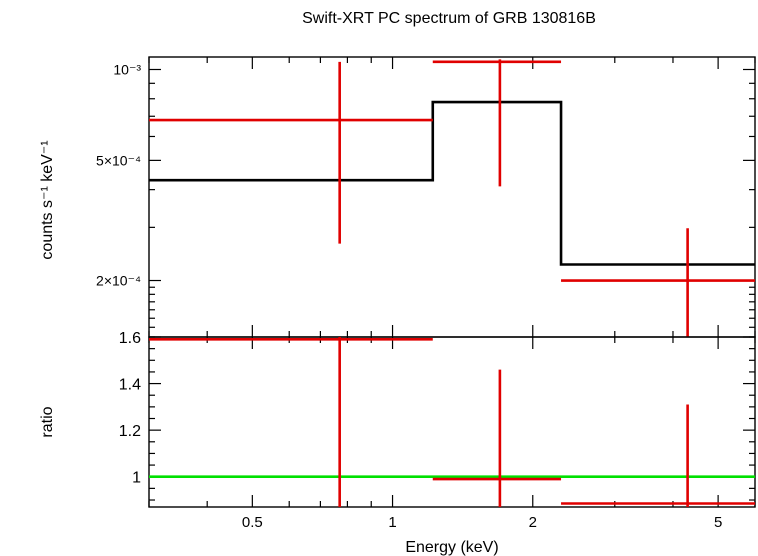 This screenshot has width=758, height=556. I want to click on ratio-y-axis-label: ratio, so click(47, 421).